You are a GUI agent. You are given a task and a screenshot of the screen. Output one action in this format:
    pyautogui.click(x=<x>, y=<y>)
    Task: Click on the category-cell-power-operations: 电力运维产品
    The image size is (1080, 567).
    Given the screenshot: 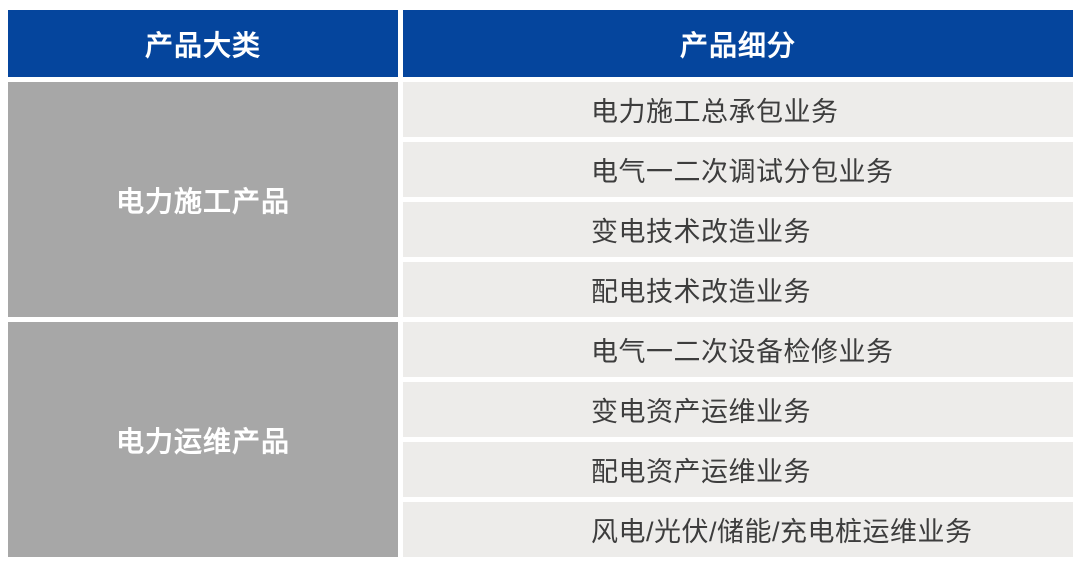 What is the action you would take?
    pyautogui.click(x=203, y=439)
    